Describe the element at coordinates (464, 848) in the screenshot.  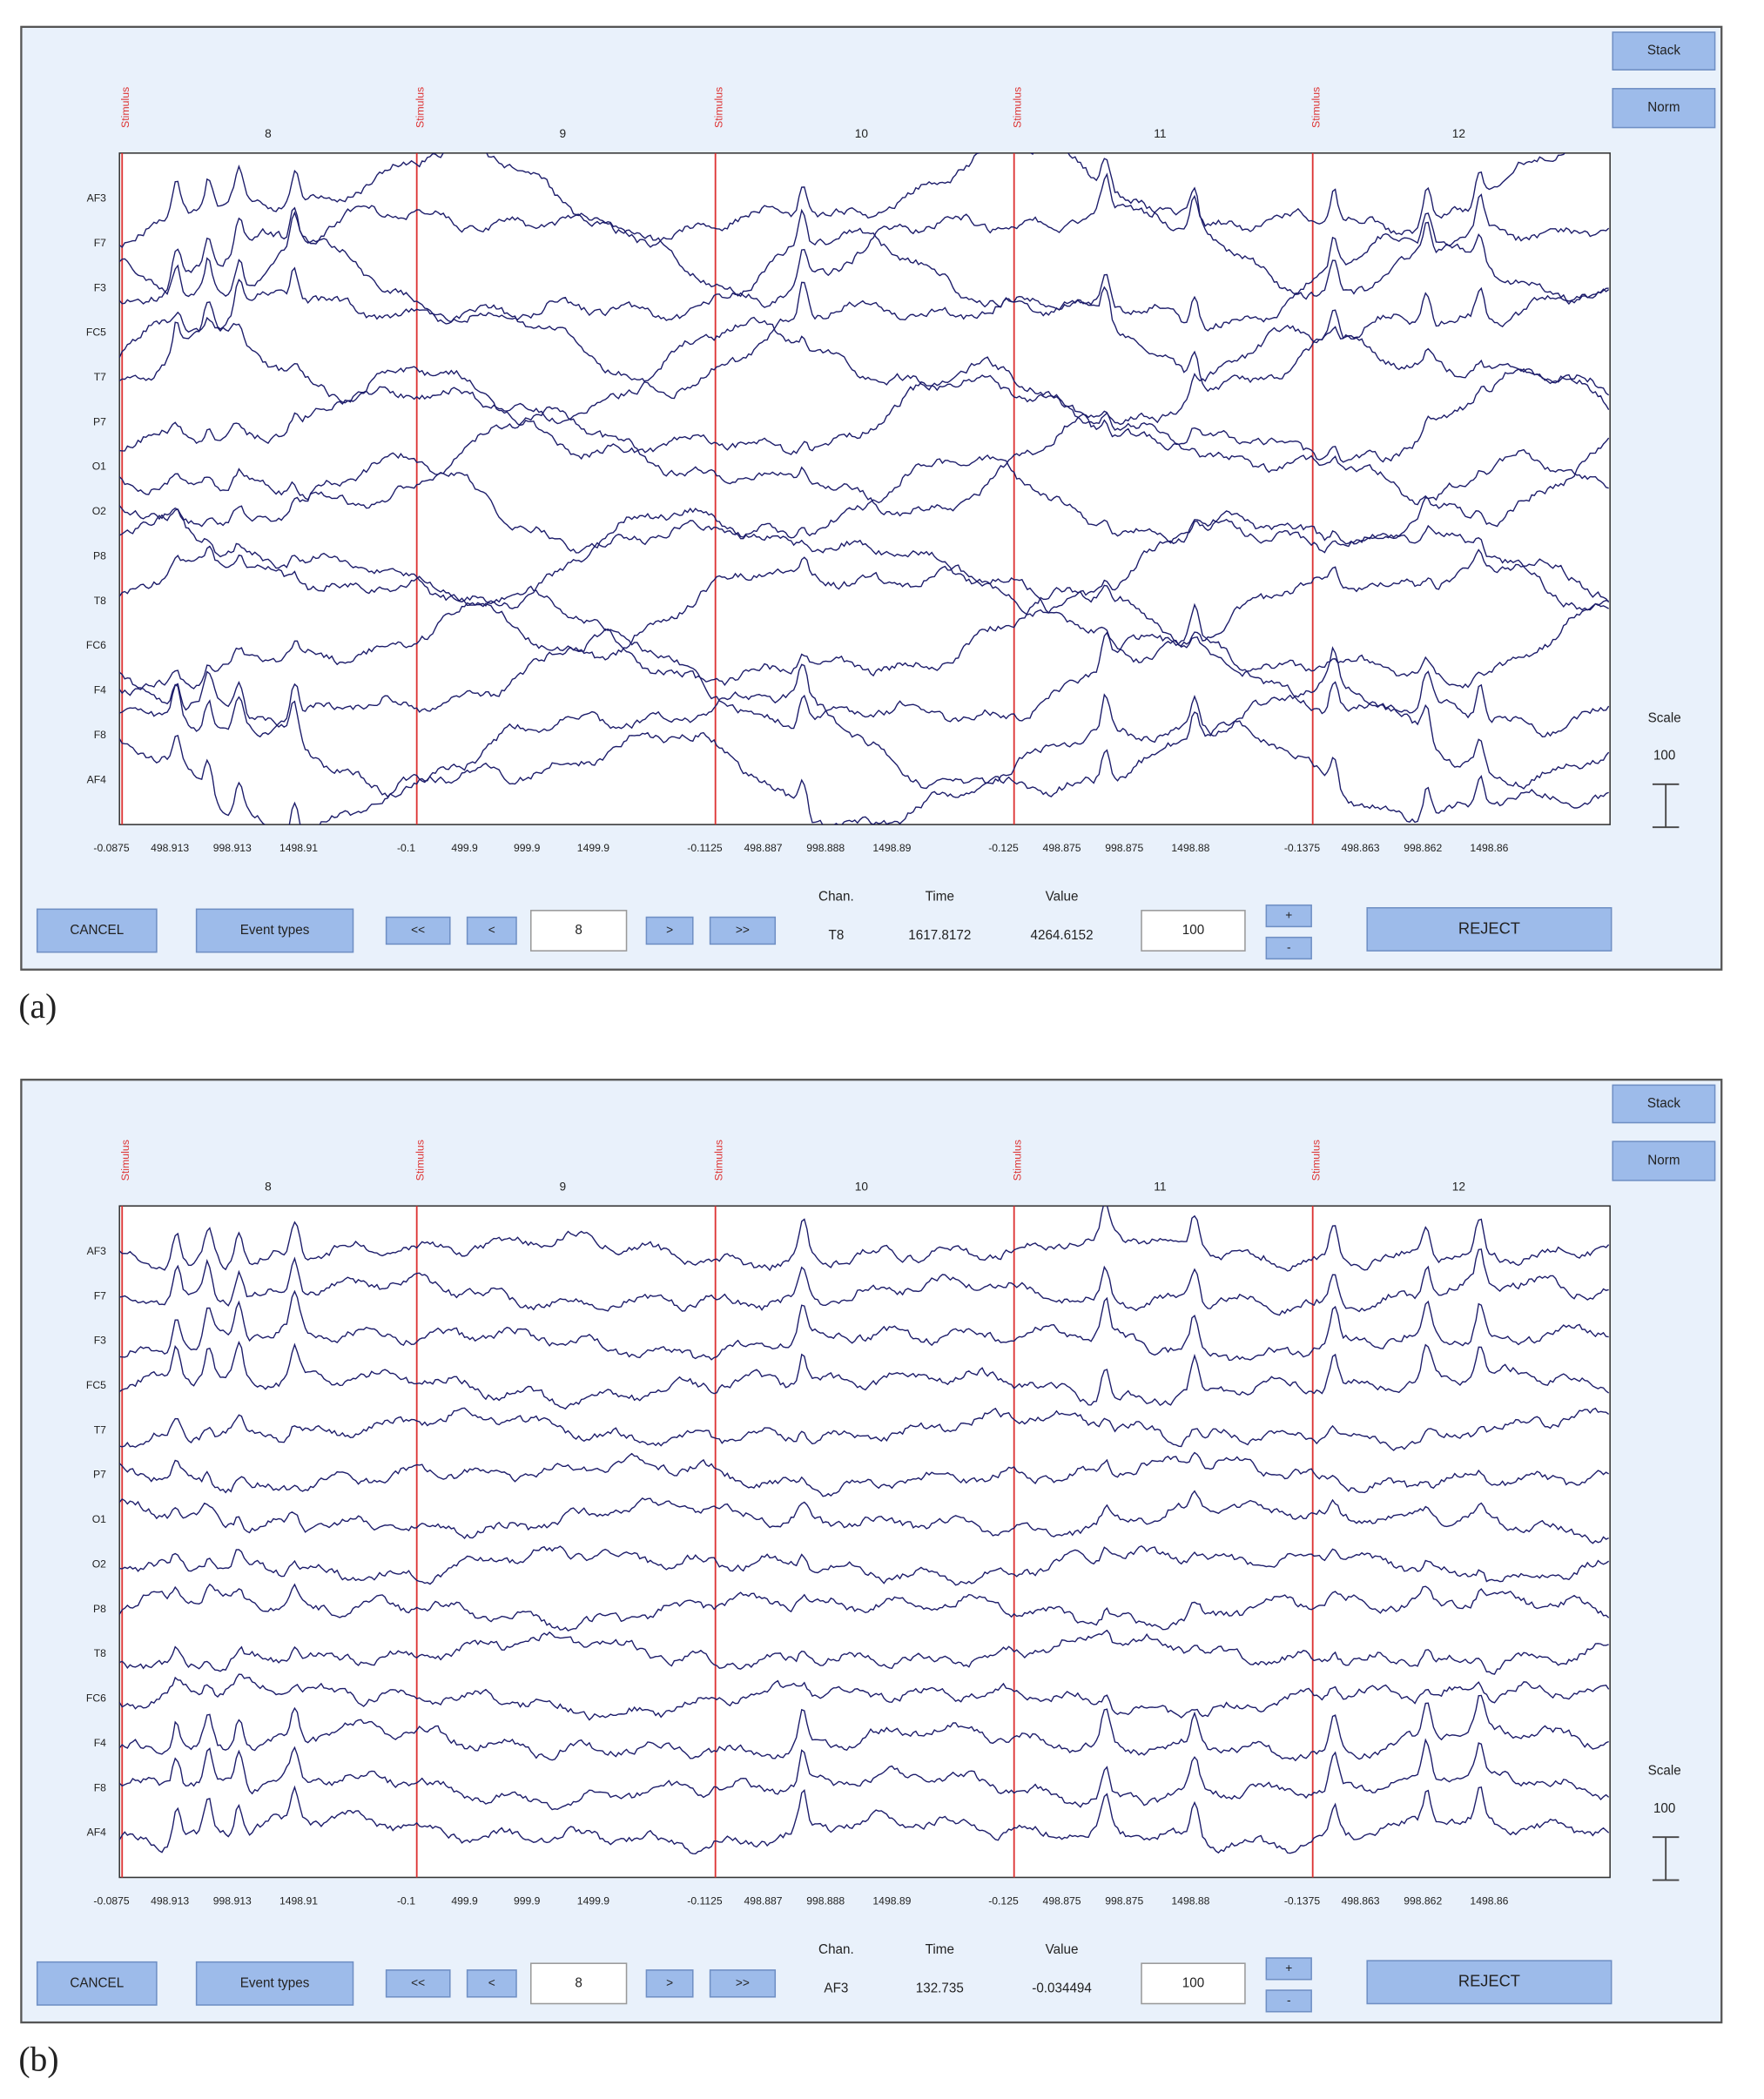
I see `x-tick-label: 499.9` at that location.